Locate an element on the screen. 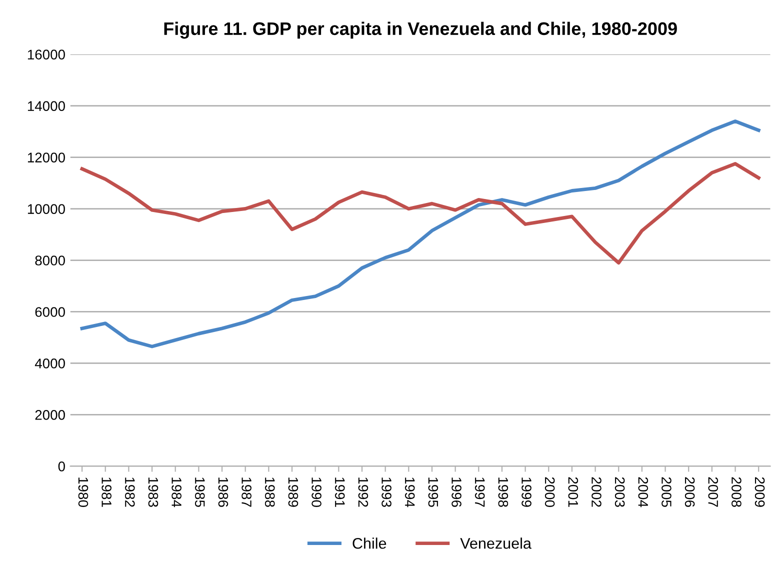  x-tick-label: 2007 is located at coordinates (713, 492).